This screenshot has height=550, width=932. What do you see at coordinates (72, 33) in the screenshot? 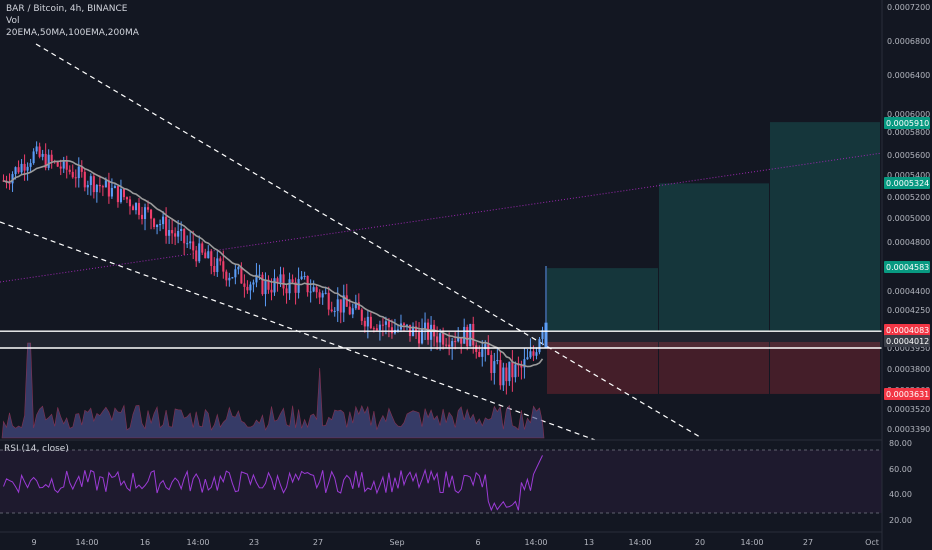
I see `indicator-list: 20EMA,50MA,100EMA,200MA` at bounding box center [72, 33].